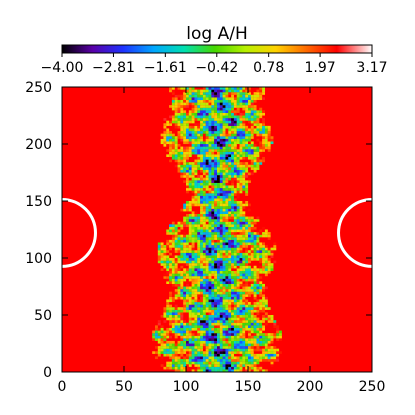  Describe the element at coordinates (214, 64) in the screenshot. I see `colorbar-ticks: −4.00 −2.81 −1.61 −0.42 0.78 1.97 3.17` at that location.